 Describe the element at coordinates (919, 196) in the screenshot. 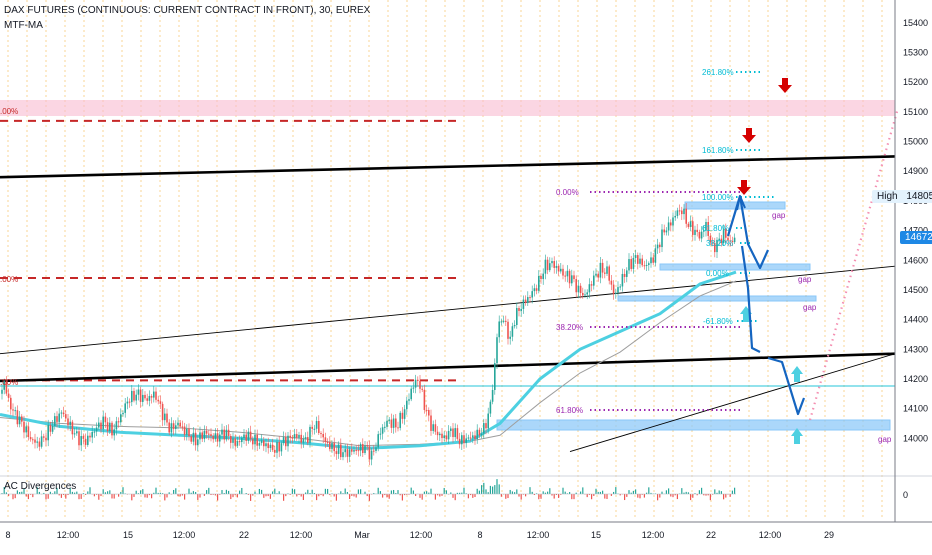

I see `high-value: 14805` at that location.